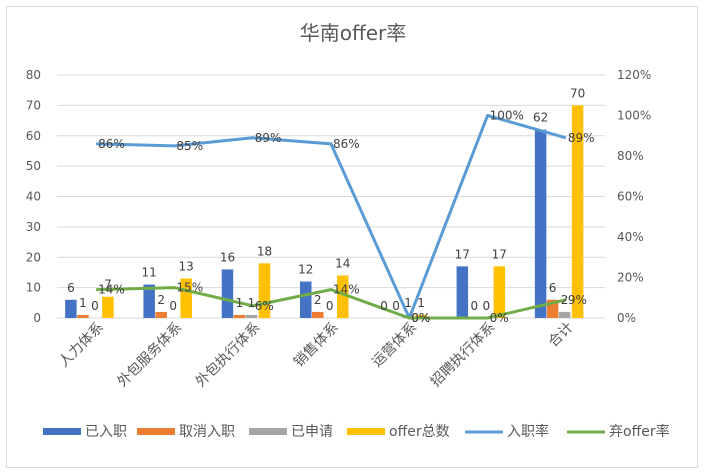  What do you see at coordinates (189, 146) in the screenshot?
I see `line-label: 85%` at bounding box center [189, 146].